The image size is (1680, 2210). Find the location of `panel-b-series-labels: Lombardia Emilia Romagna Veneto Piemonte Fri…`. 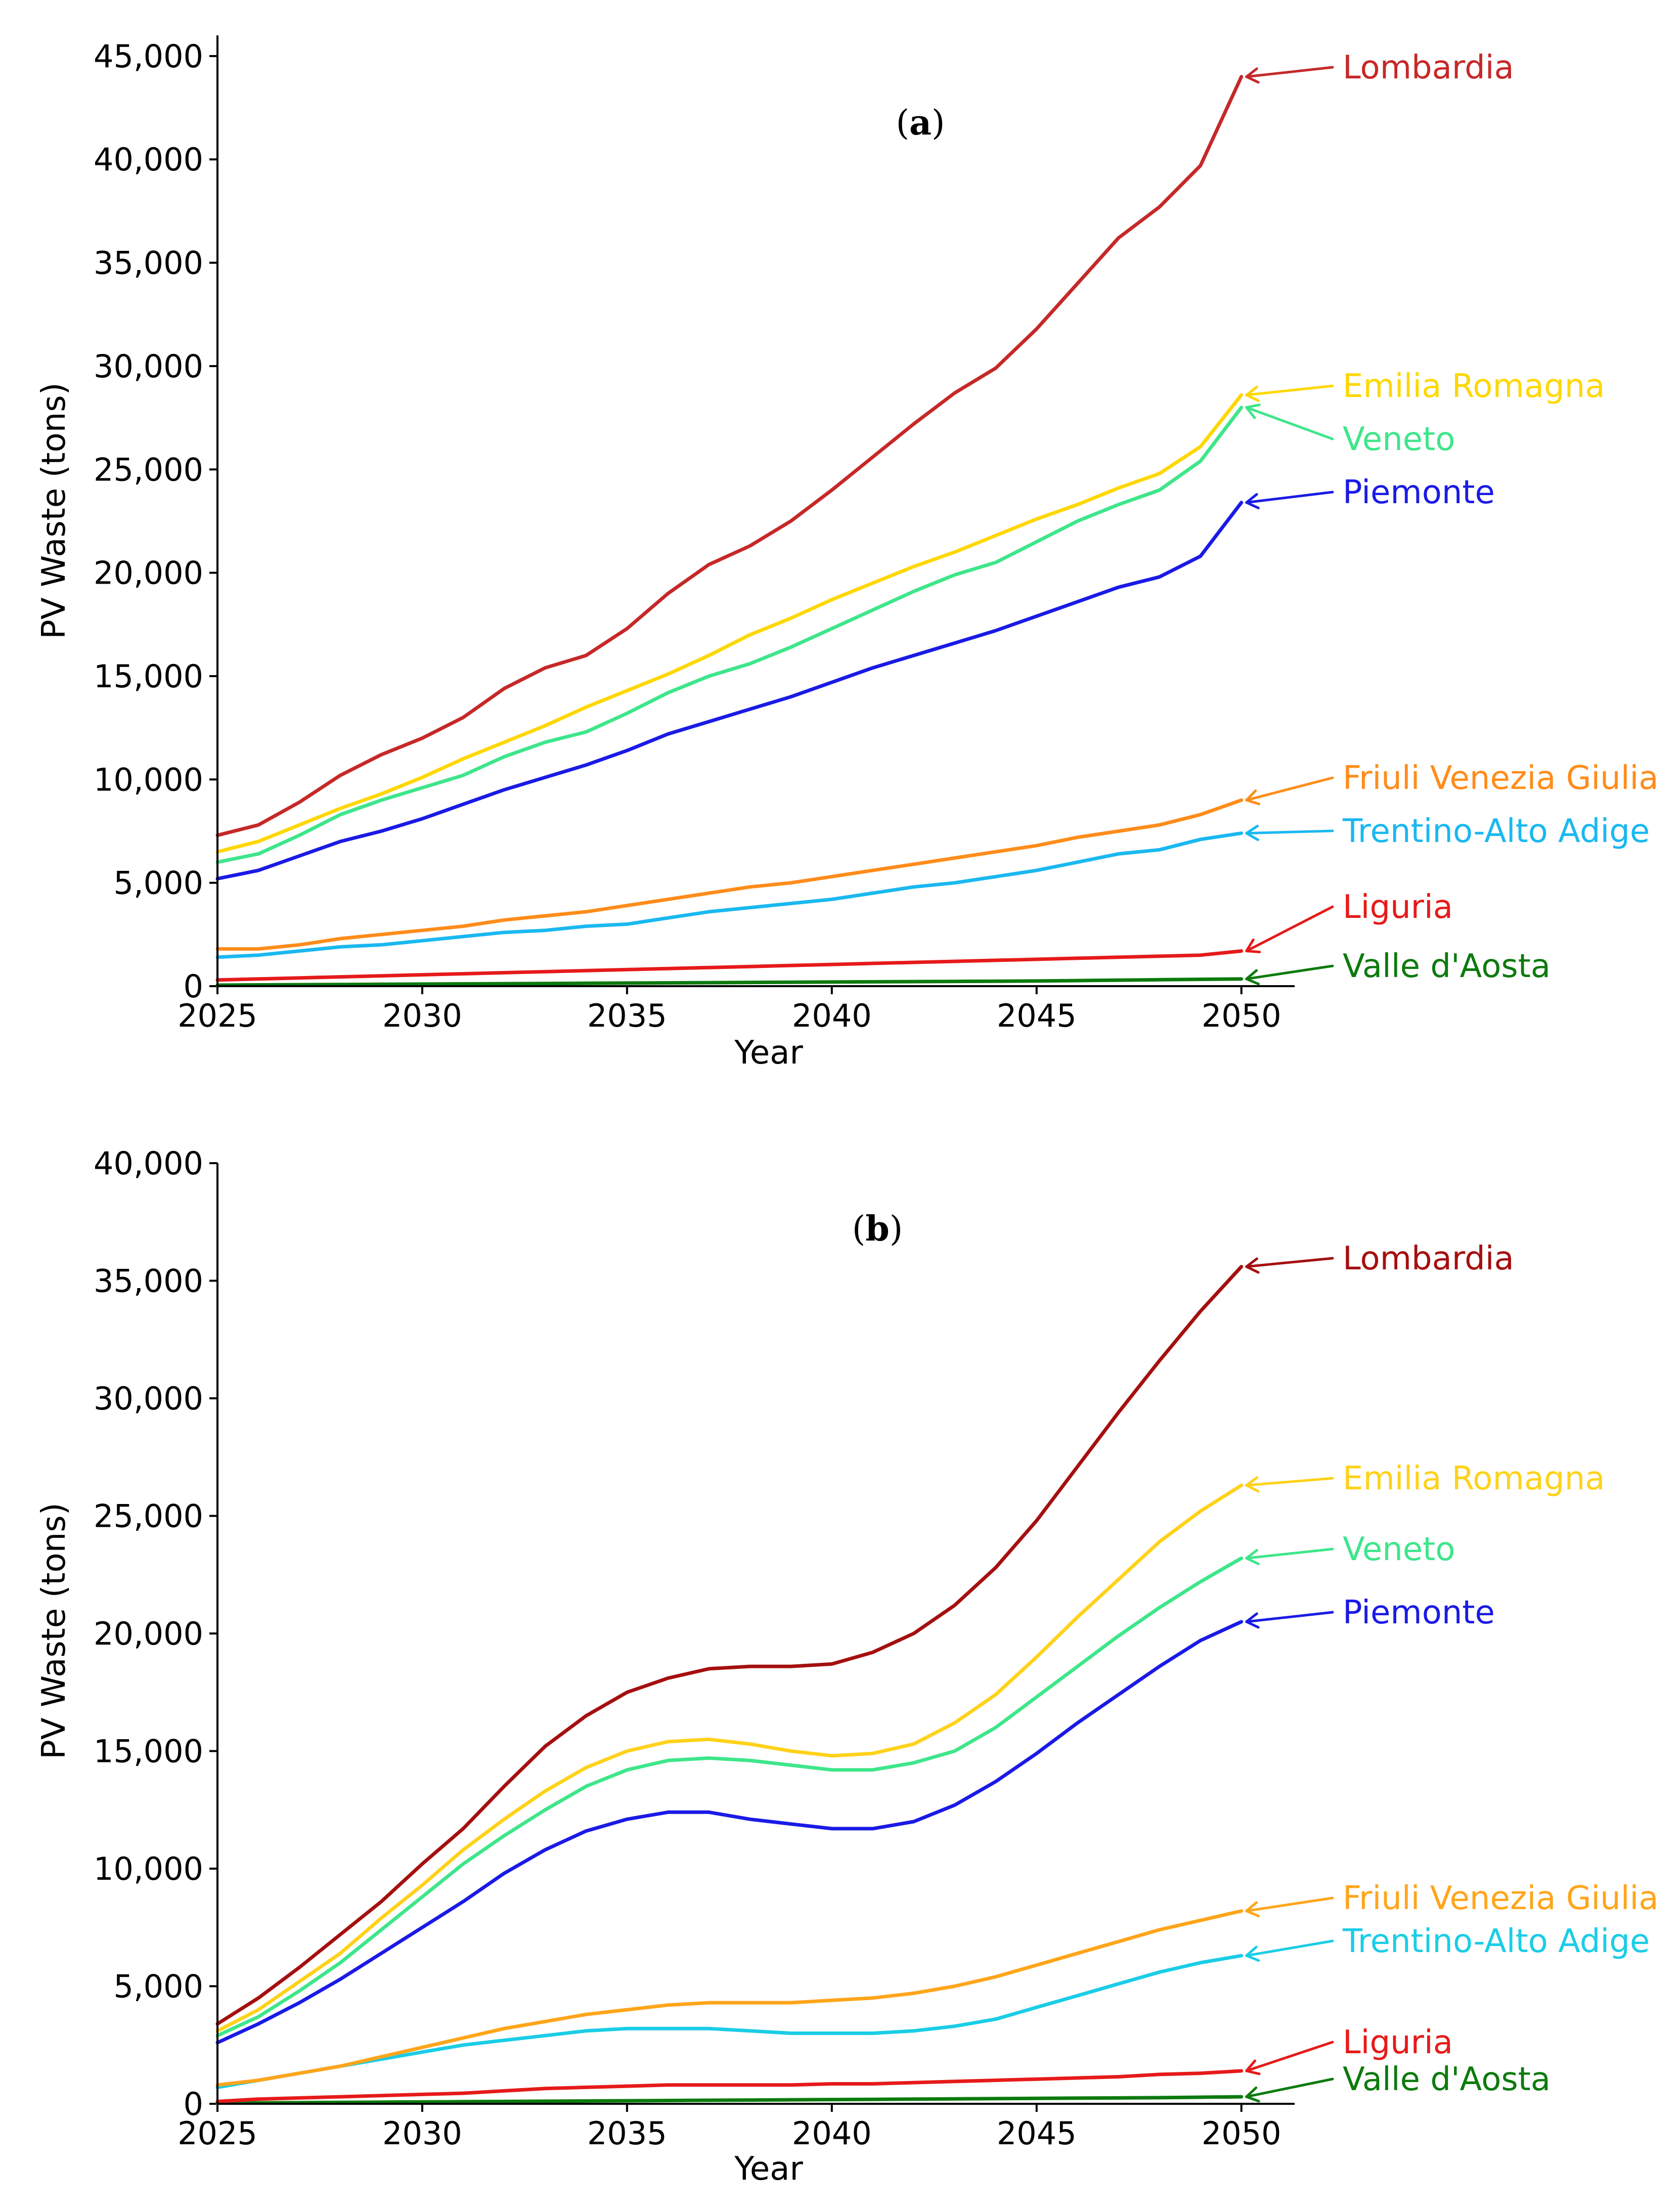

panel-b-series-labels: Lombardia Emilia Romagna Veneto Piemonte Fri… is located at coordinates (1452, 1672).